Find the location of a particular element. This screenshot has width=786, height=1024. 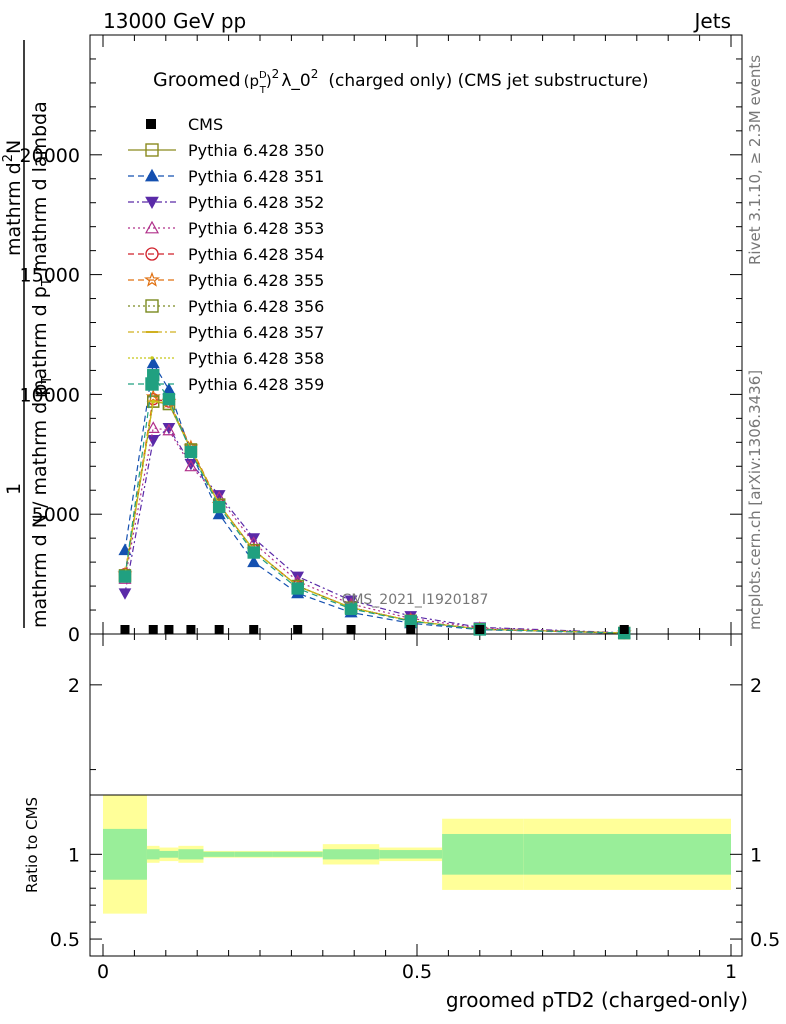

legend-entry: Pythia 6.428 352 is located at coordinates (226, 202).